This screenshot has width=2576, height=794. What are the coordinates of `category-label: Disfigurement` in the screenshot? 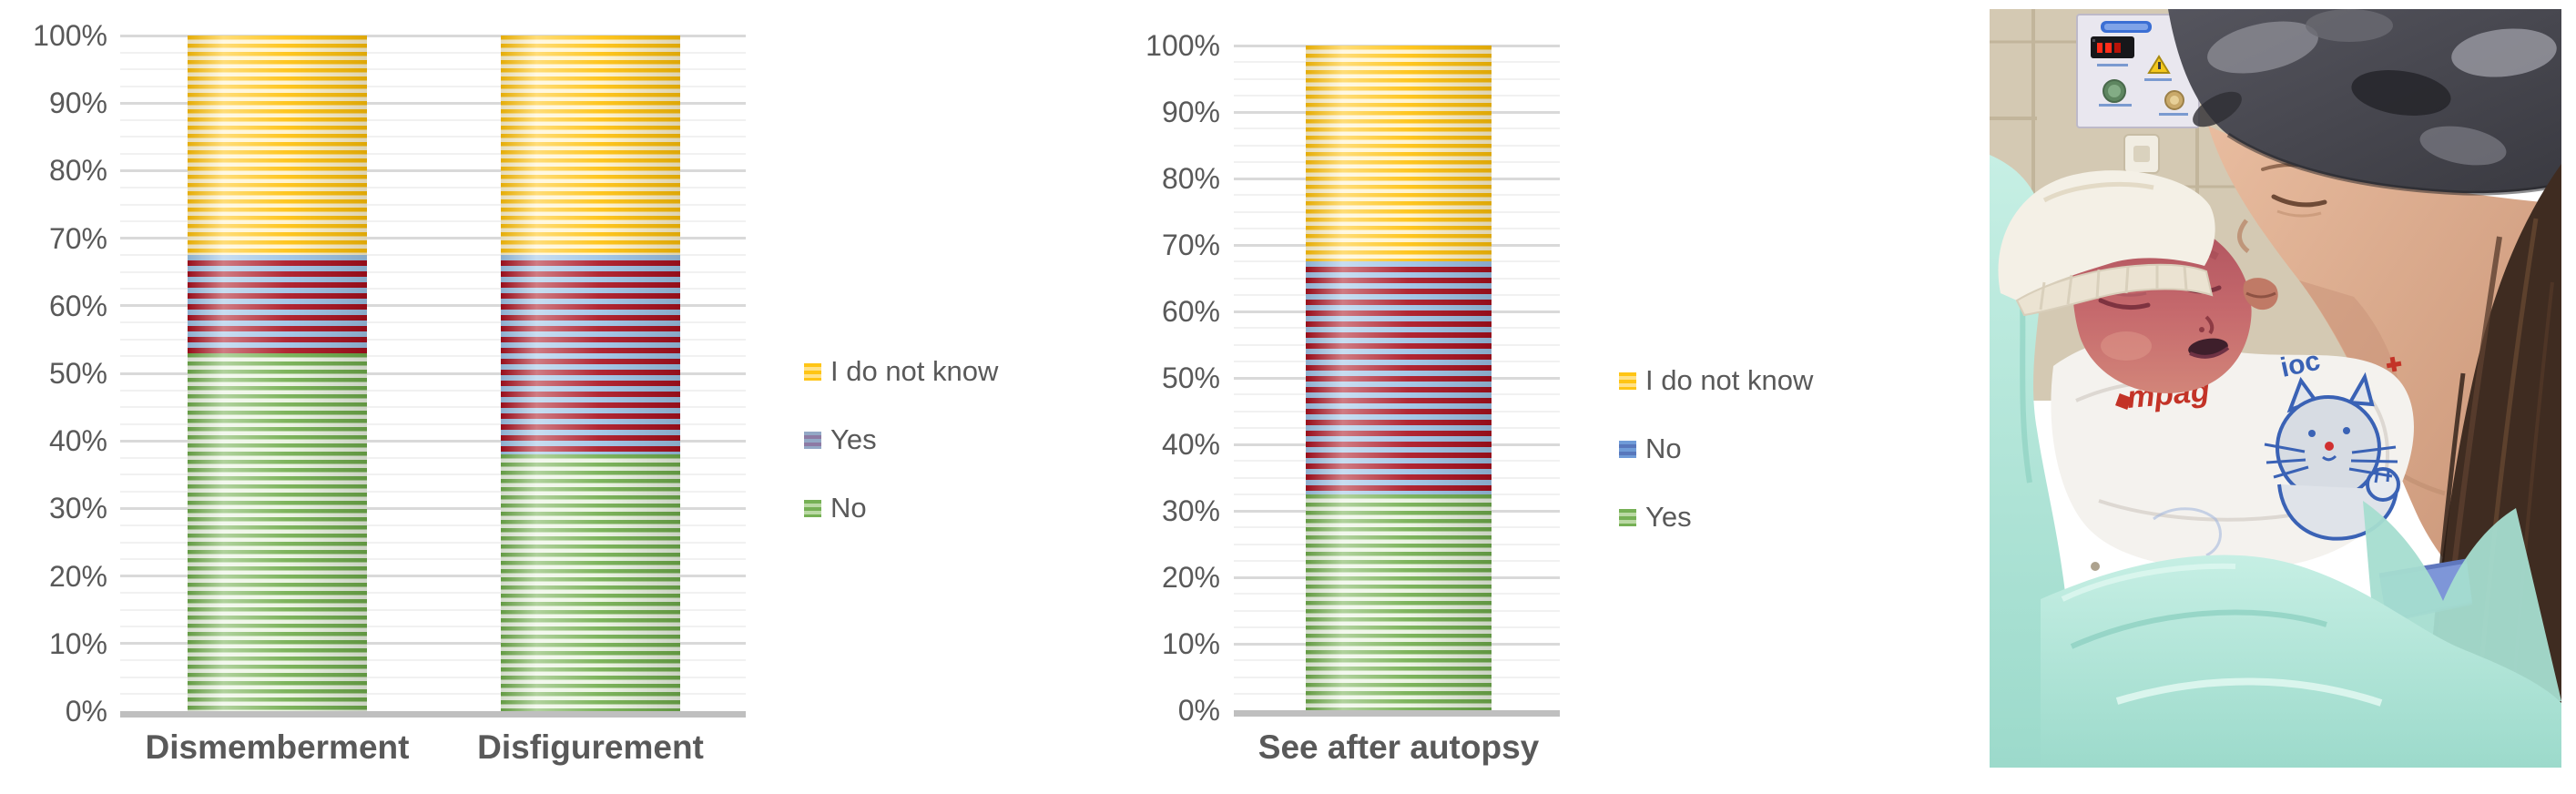 It's located at (590, 747).